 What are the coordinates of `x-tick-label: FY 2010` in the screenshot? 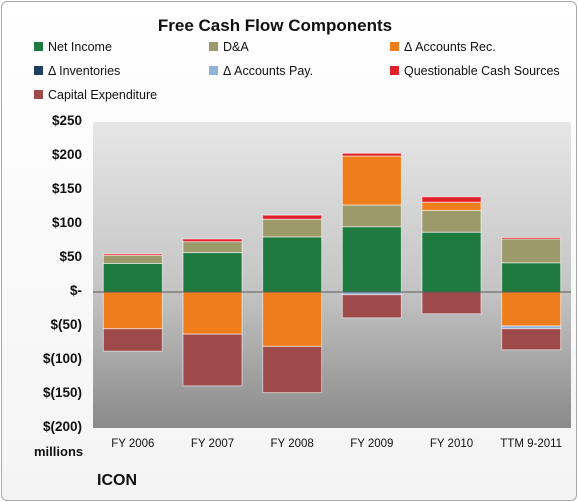 It's located at (451, 444).